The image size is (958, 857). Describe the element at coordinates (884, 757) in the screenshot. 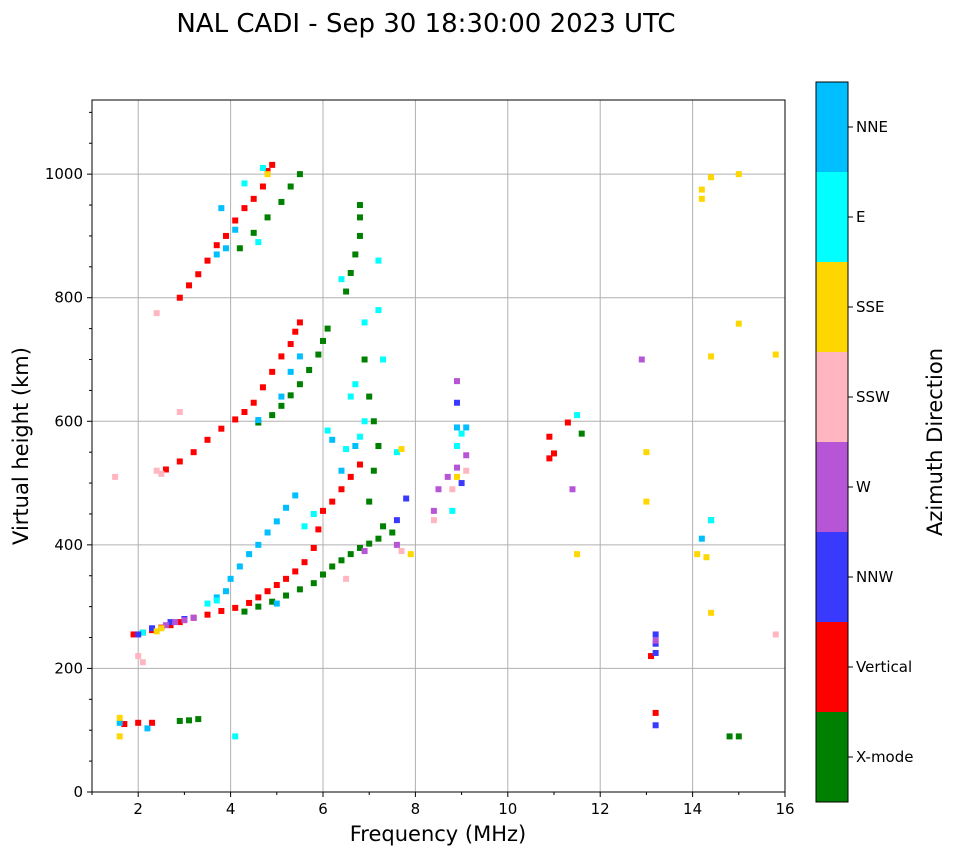

I see `colorbar-label-x-mode: X-mode` at that location.